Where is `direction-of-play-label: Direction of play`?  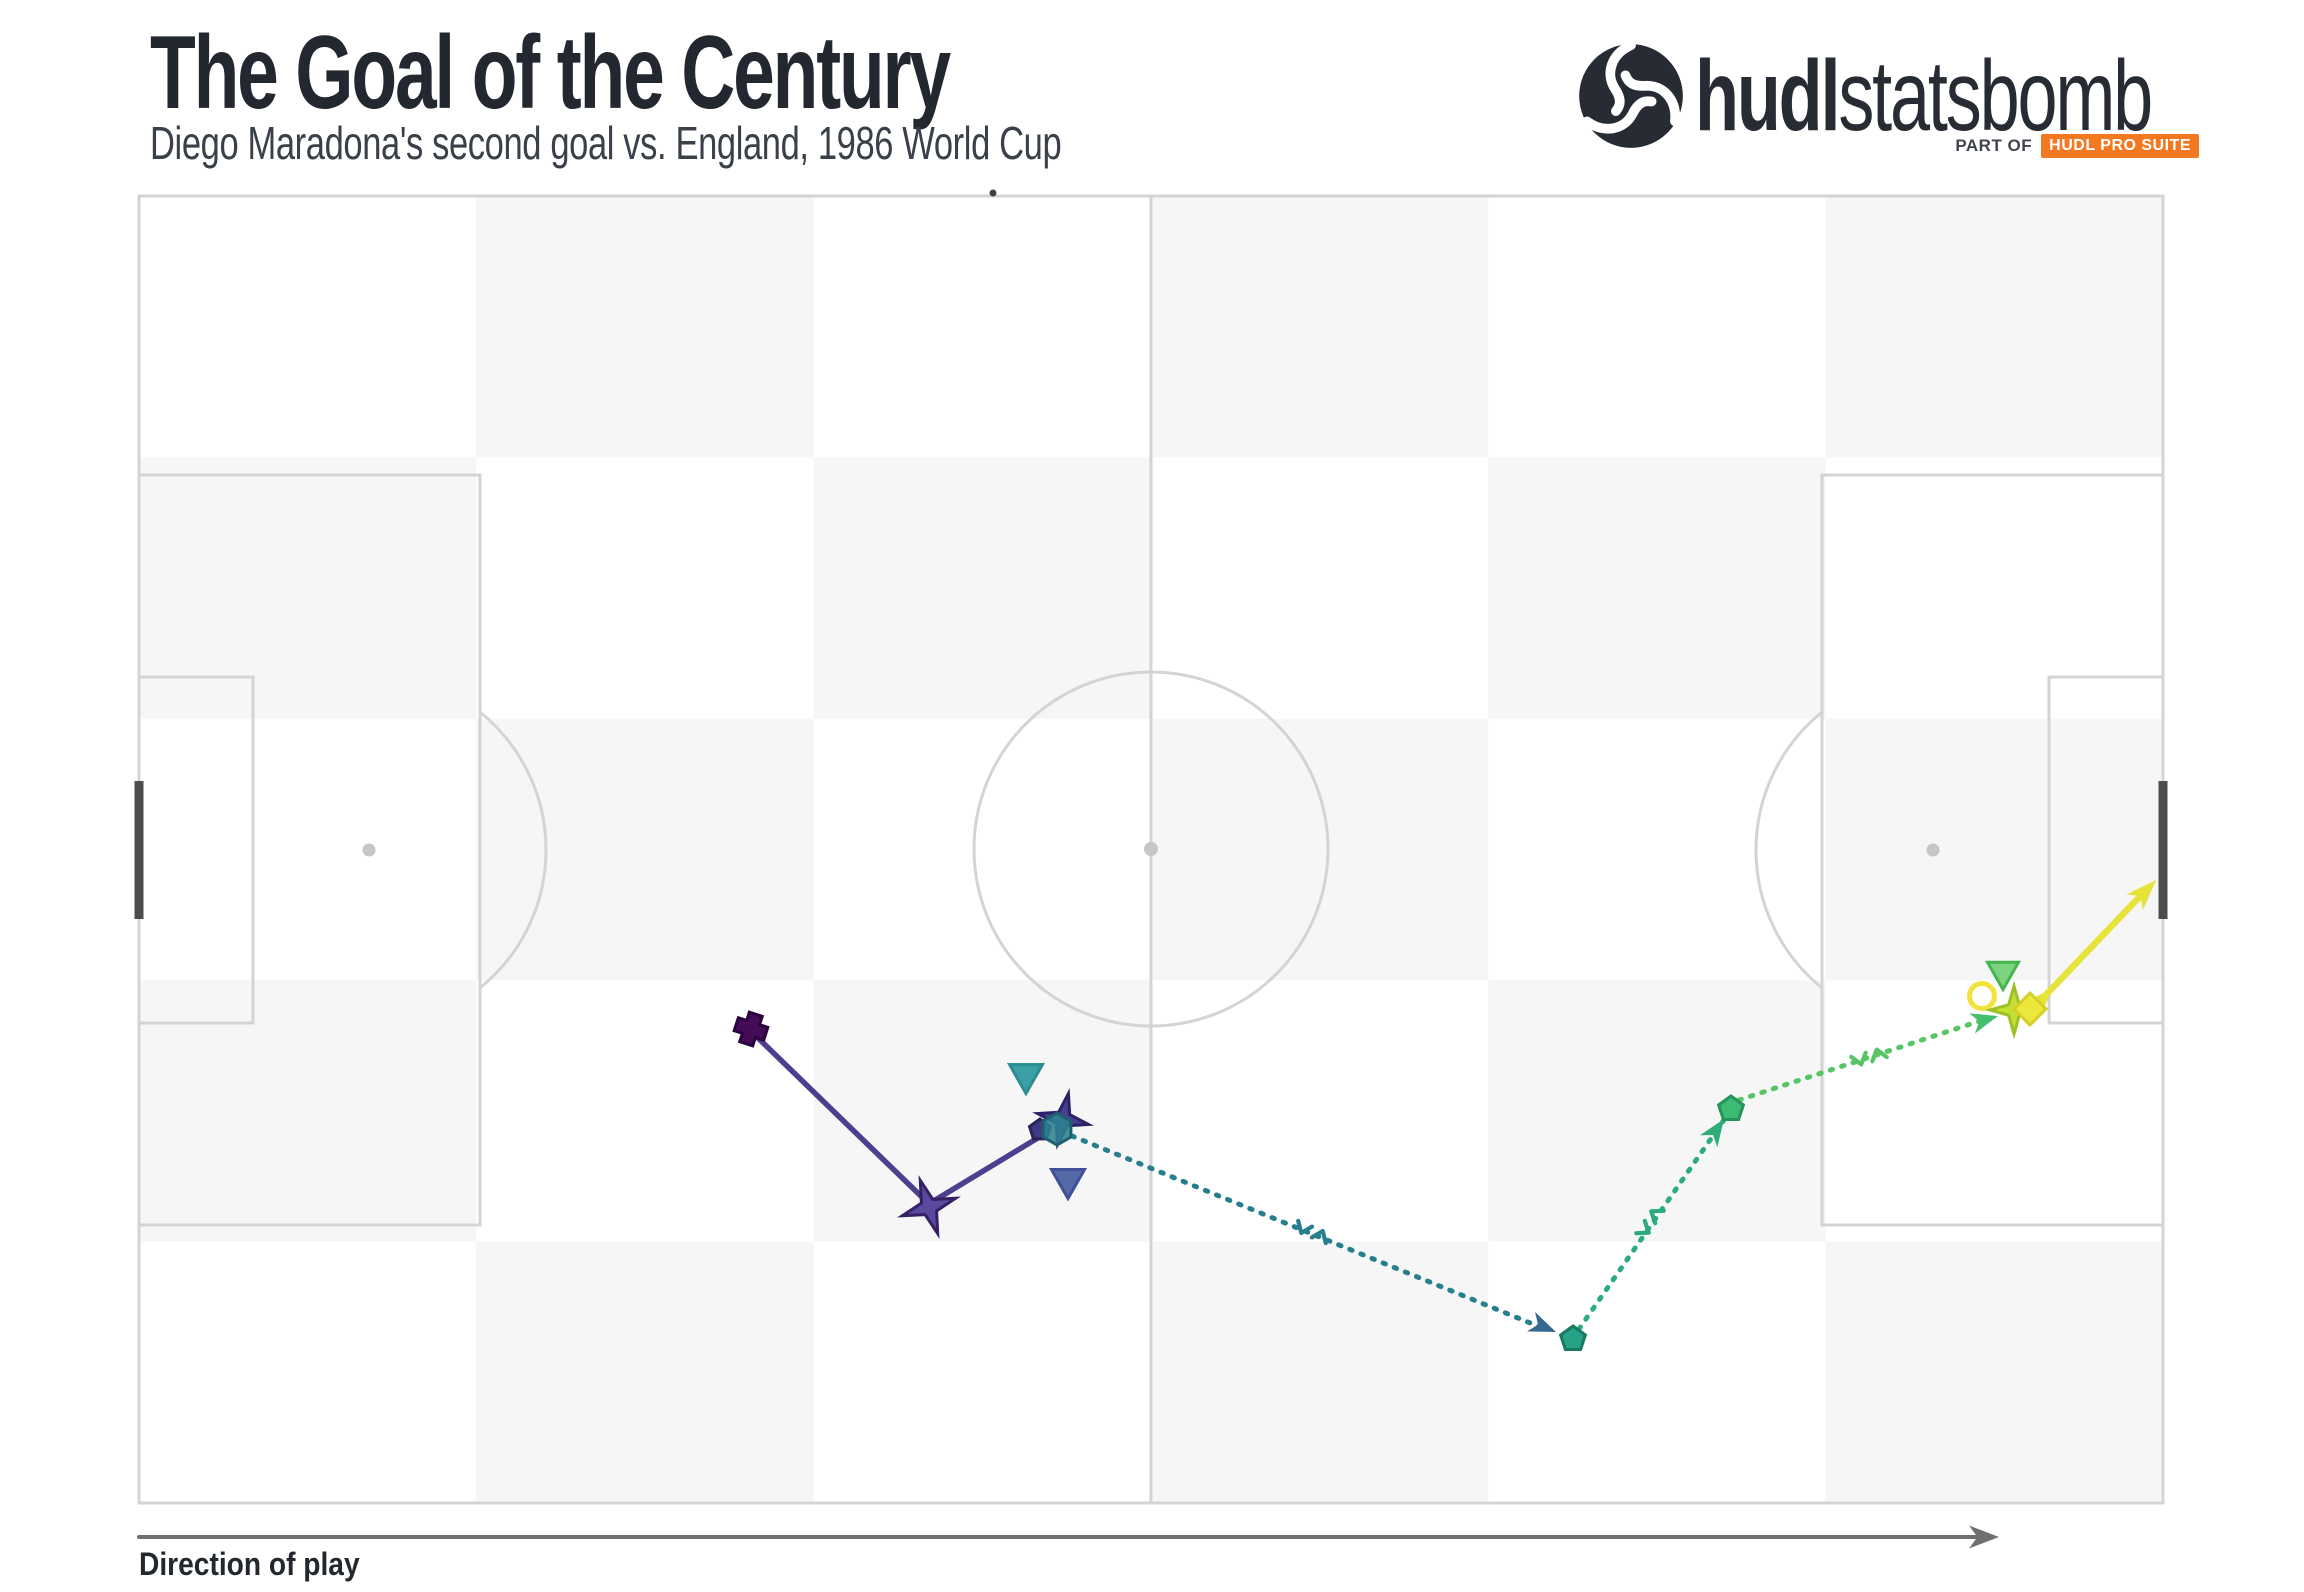
direction-of-play-label: Direction of play is located at coordinates (249, 1564).